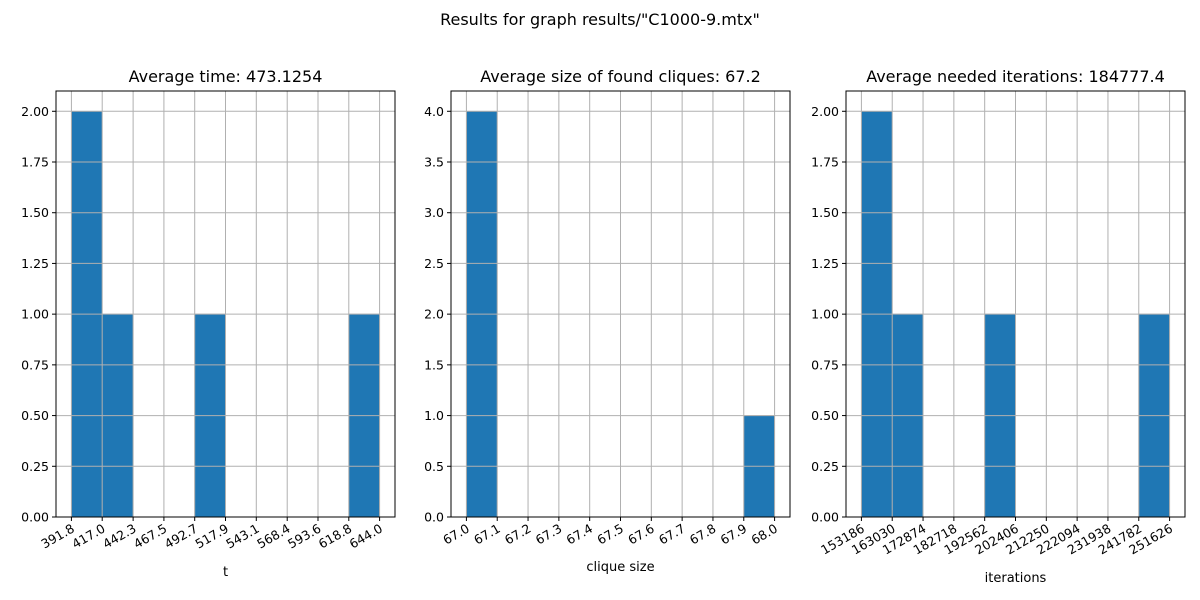  I want to click on y-tick-label: 3.5, so click(434, 162).